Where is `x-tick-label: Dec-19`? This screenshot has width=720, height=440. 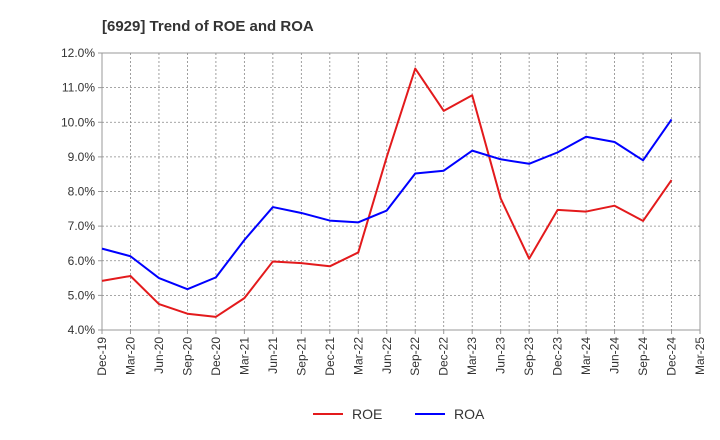 x-tick-label: Dec-19 is located at coordinates (102, 356).